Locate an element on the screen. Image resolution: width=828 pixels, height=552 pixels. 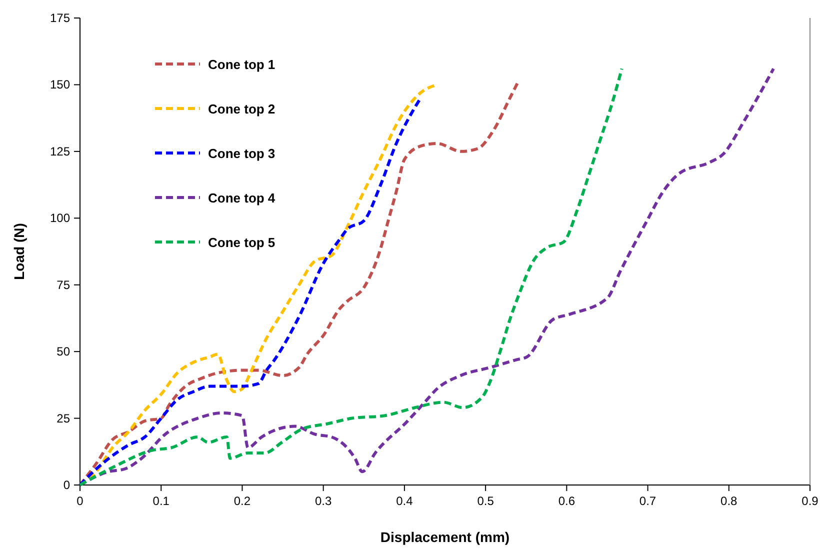
legend-label: Cone top 4 is located at coordinates (242, 198).